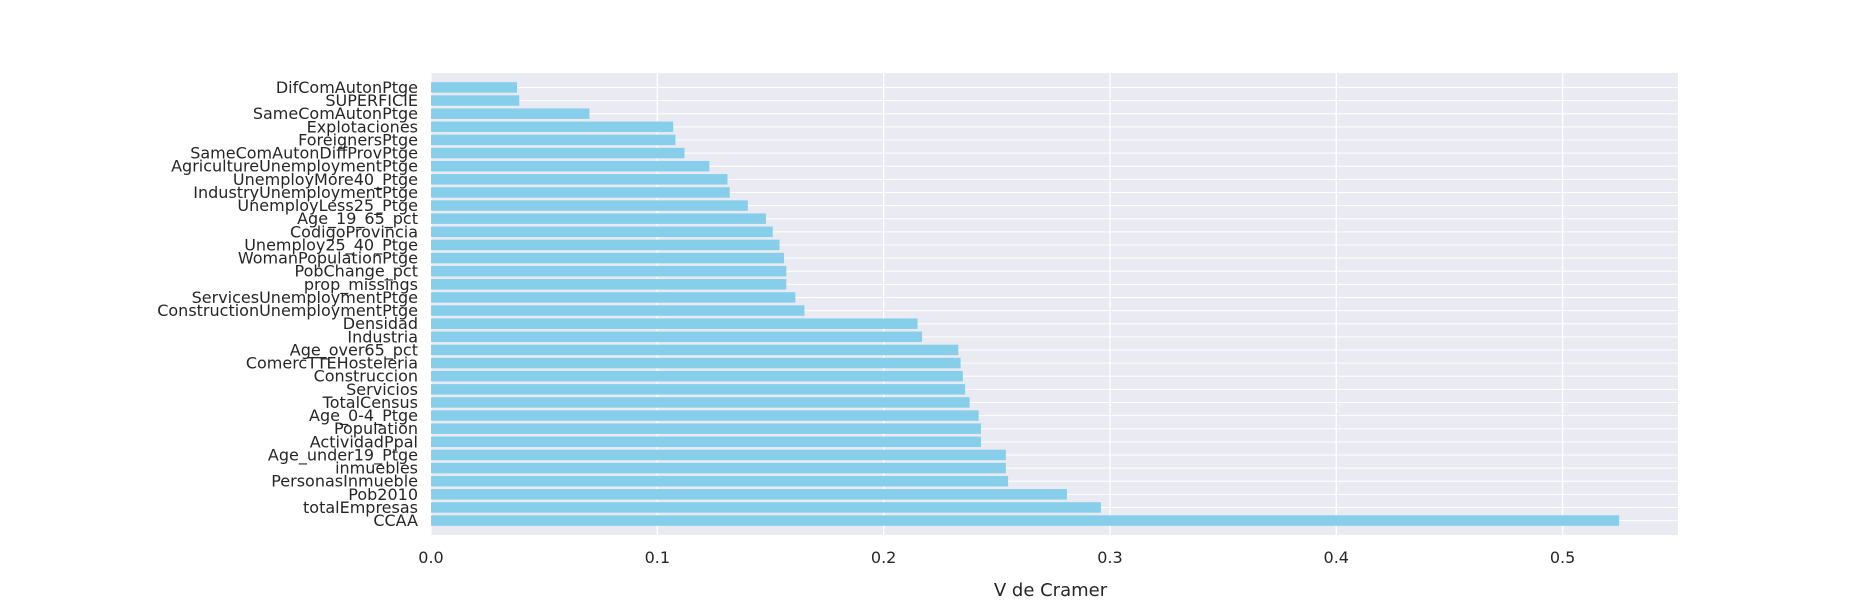 This screenshot has width=1861, height=604. I want to click on y-tick-label: SameComAutonPtge, so click(335, 113).